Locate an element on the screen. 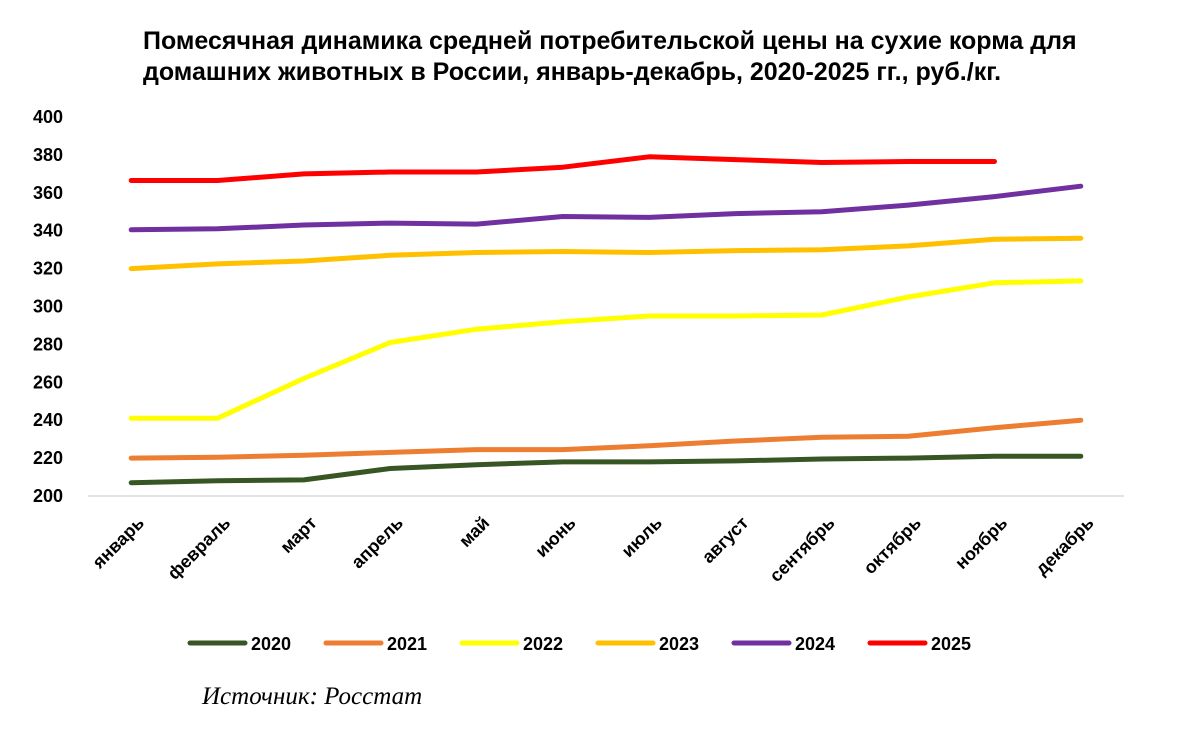  y-axis: 200 220 240 260 280 300 320 340 360 380 400 is located at coordinates (48, 306).